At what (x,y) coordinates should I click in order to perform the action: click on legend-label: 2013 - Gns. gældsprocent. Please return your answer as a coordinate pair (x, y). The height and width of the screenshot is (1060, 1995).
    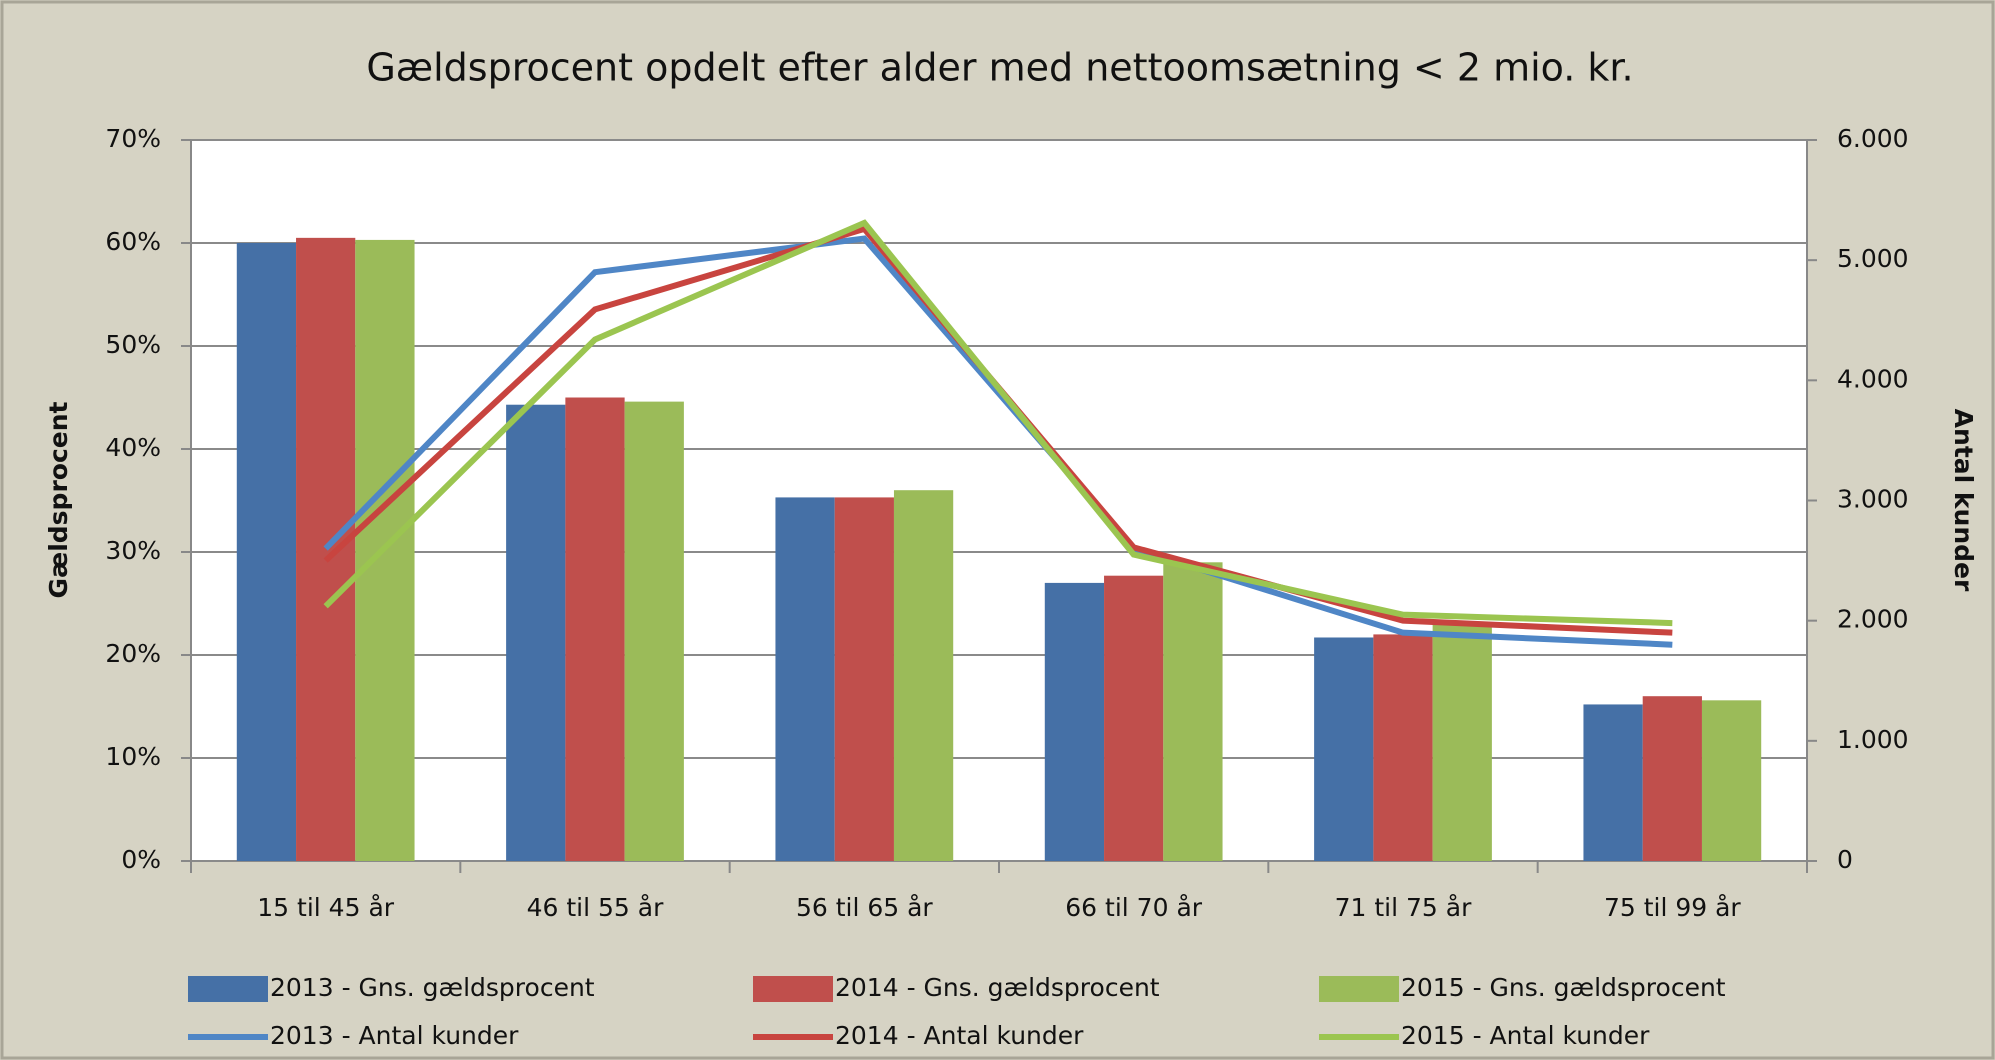
    Looking at the image, I should click on (432, 987).